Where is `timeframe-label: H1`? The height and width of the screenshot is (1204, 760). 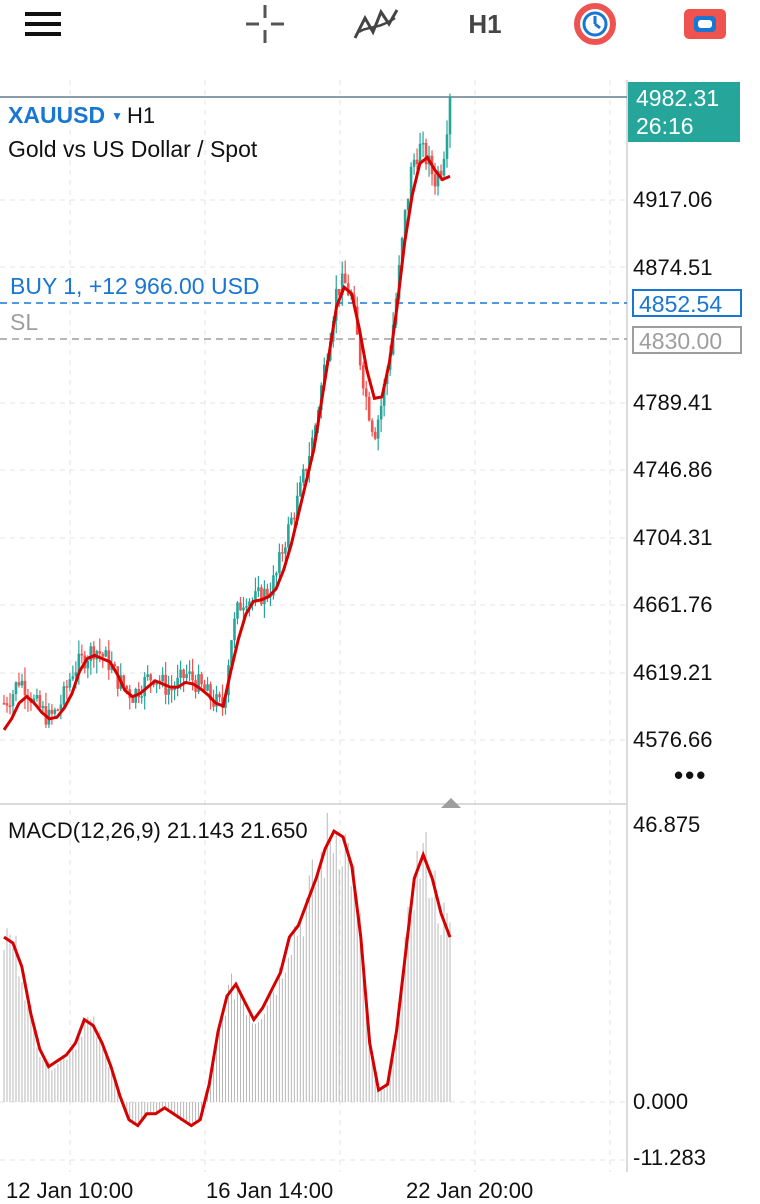 timeframe-label: H1 is located at coordinates (485, 23).